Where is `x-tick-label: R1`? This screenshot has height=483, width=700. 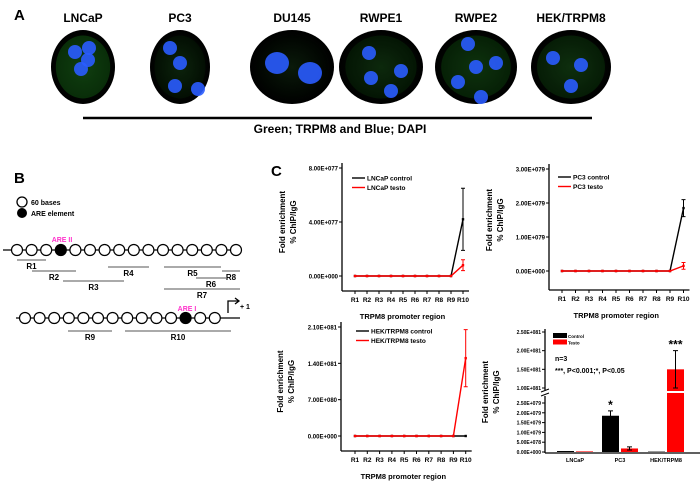 x-tick-label: R1 is located at coordinates (355, 460).